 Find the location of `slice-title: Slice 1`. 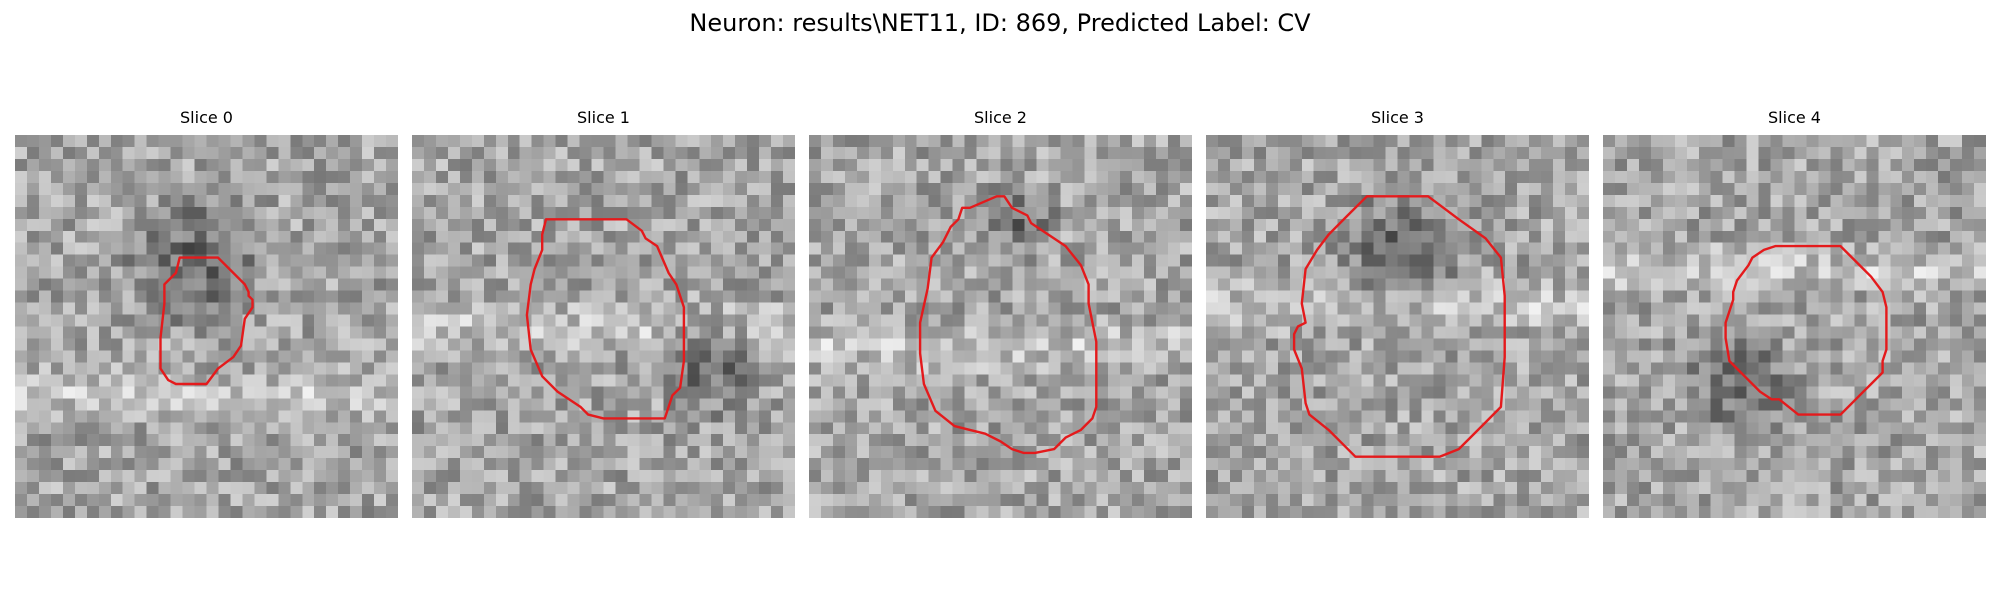

slice-title: Slice 1 is located at coordinates (603, 117).